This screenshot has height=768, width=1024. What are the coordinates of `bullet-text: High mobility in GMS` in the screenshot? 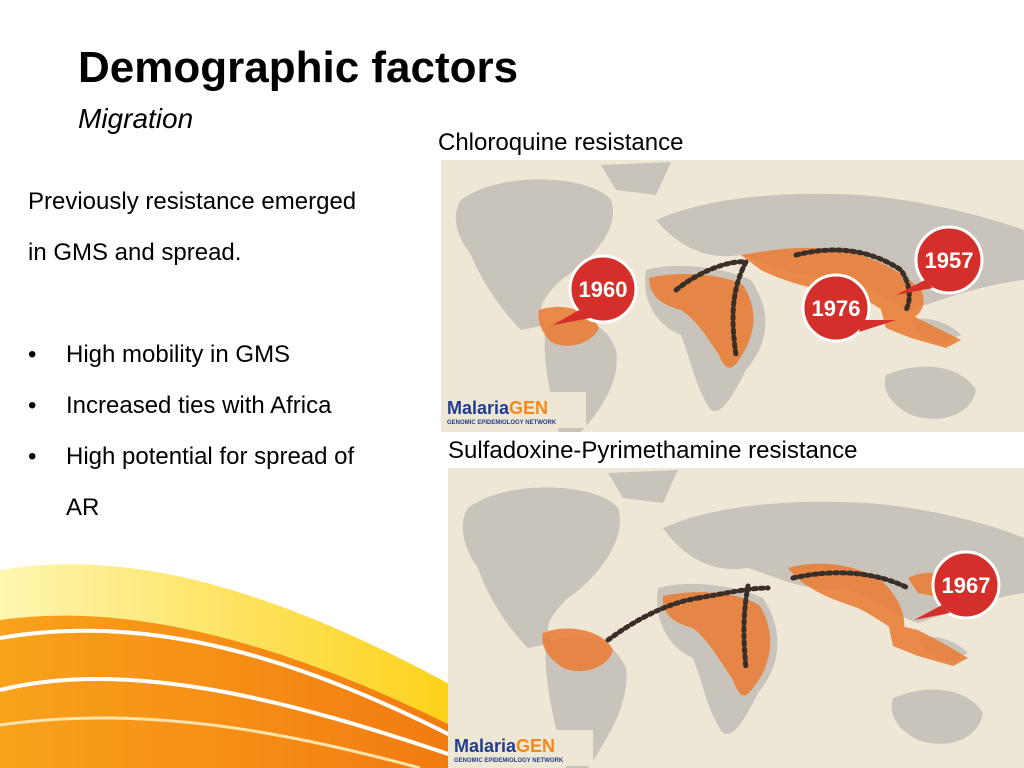 It's located at (178, 354).